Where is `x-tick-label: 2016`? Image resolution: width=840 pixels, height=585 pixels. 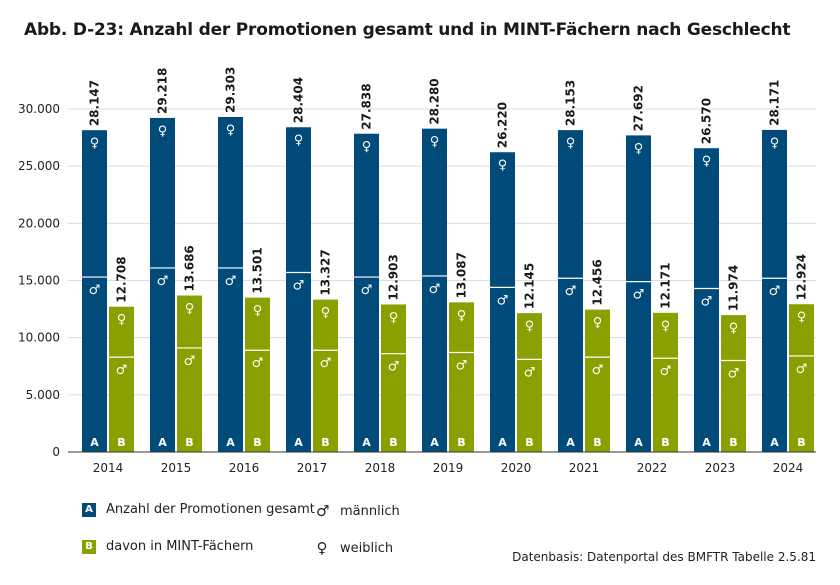
x-tick-label: 2016 is located at coordinates (244, 468).